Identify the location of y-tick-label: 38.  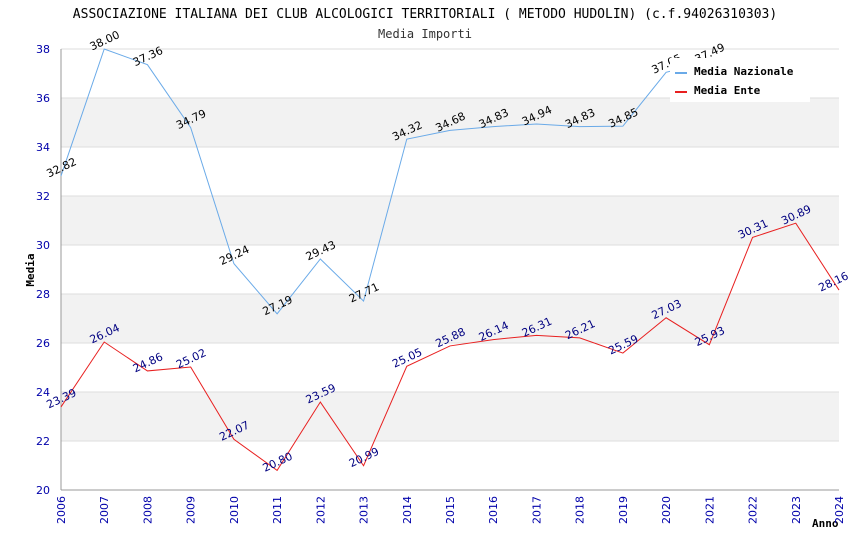
(43, 49).